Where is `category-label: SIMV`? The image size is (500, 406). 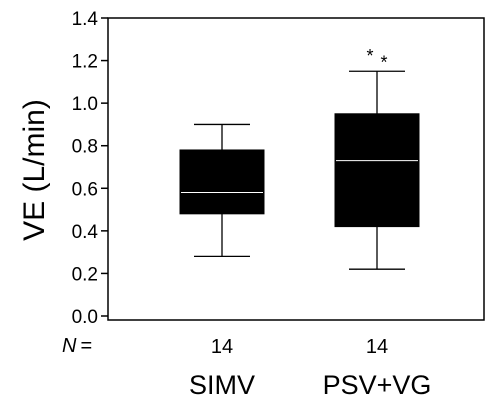 category-label: SIMV is located at coordinates (222, 385).